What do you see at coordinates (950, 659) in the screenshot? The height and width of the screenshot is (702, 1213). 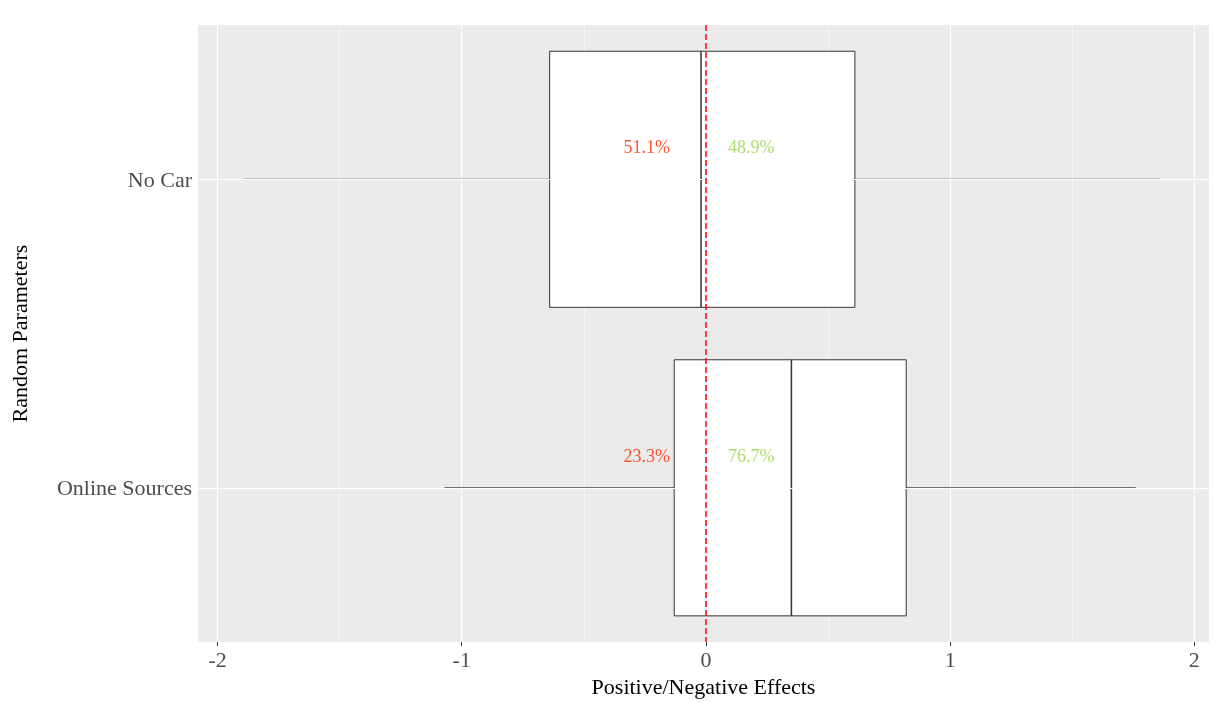 I see `x-tick-label: 1` at bounding box center [950, 659].